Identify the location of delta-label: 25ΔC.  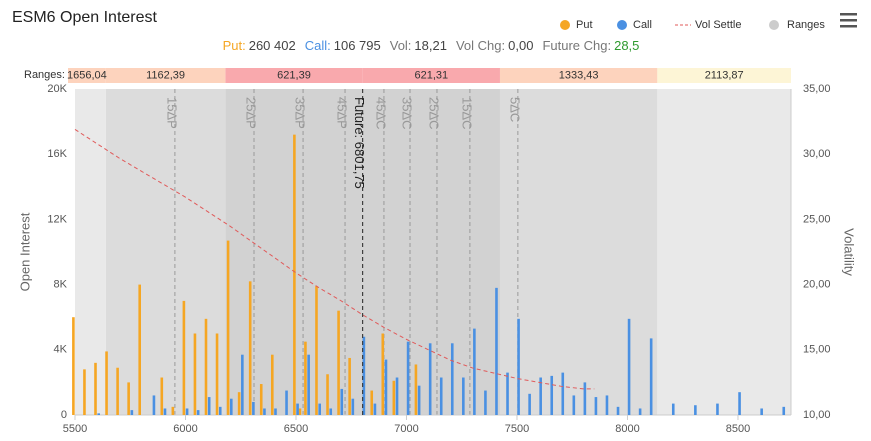
(433, 113).